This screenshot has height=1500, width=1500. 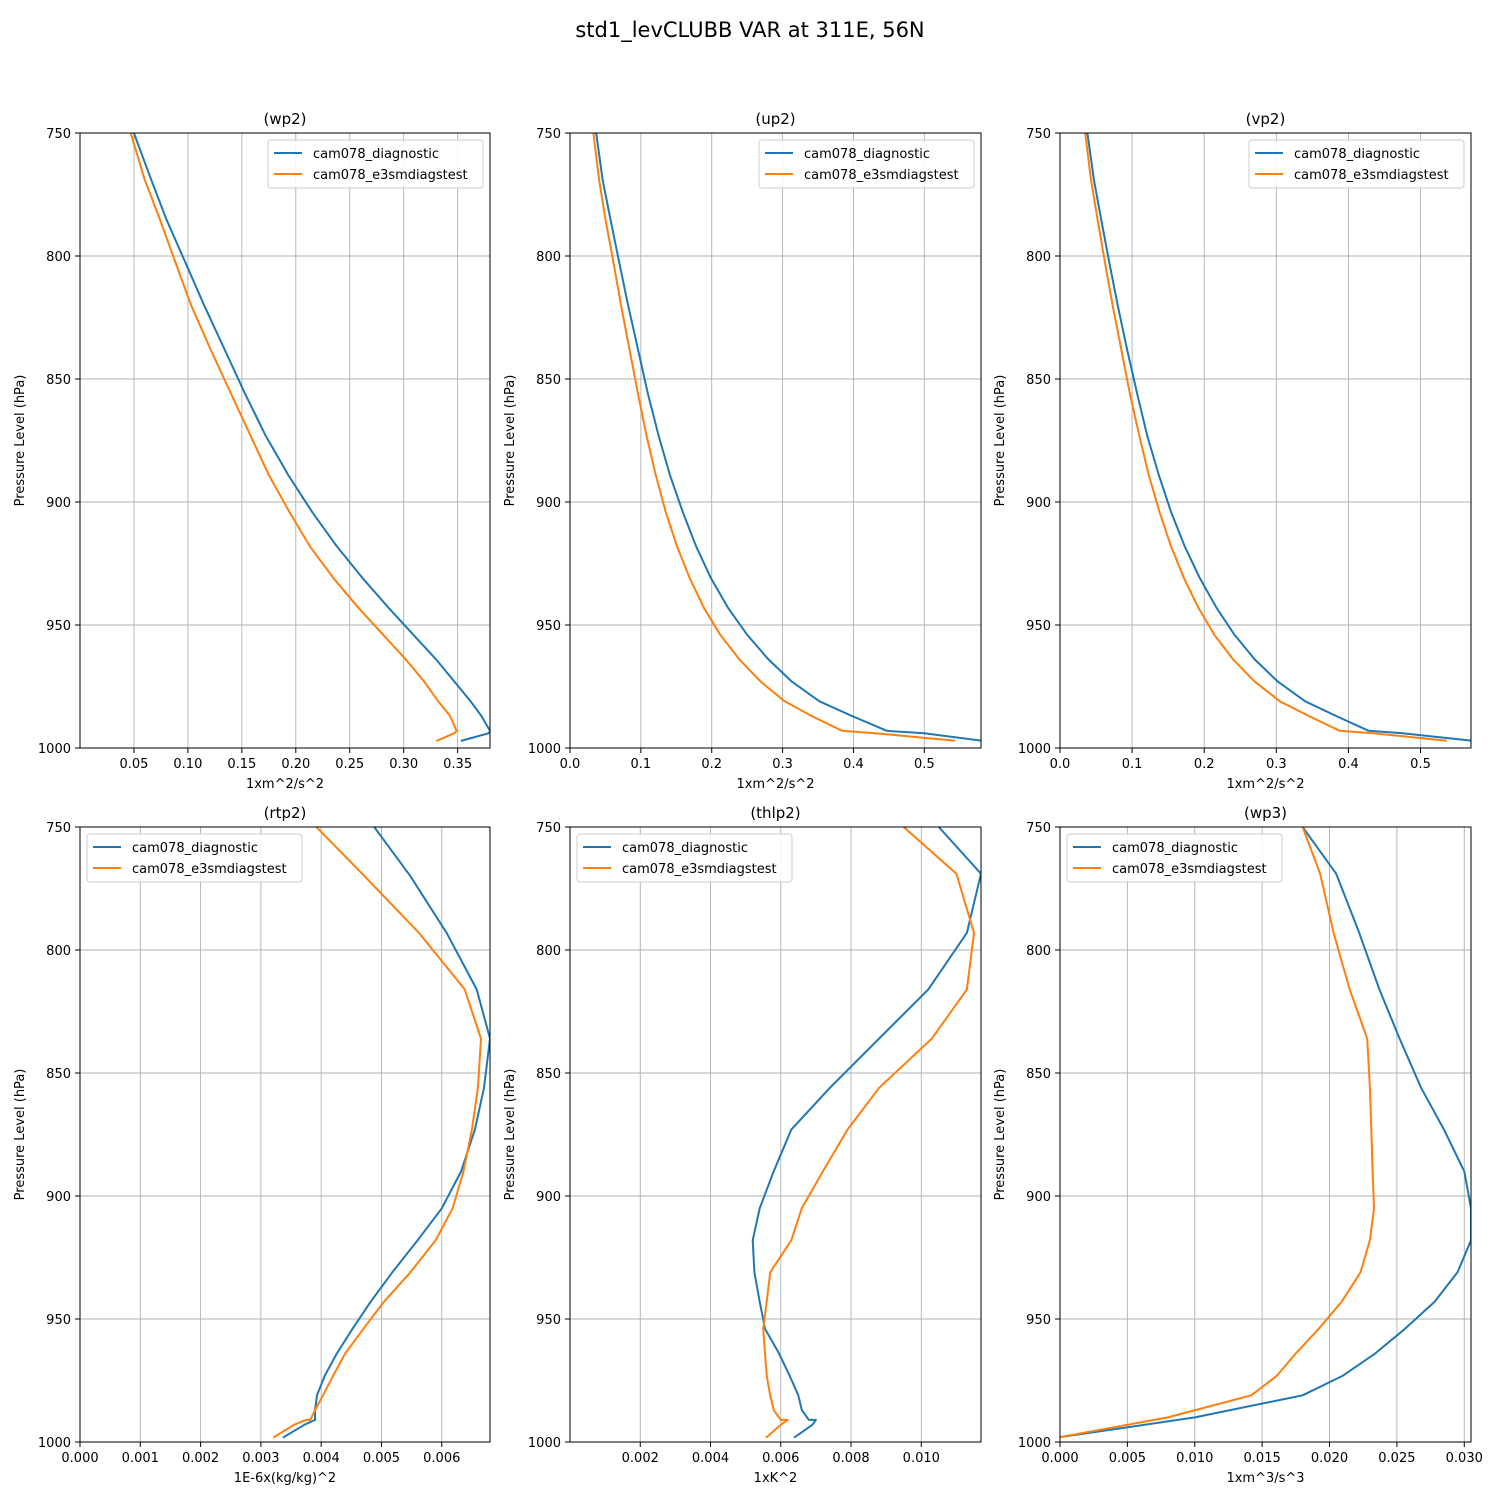 I want to click on panel-title: (wp3), so click(x=1265, y=813).